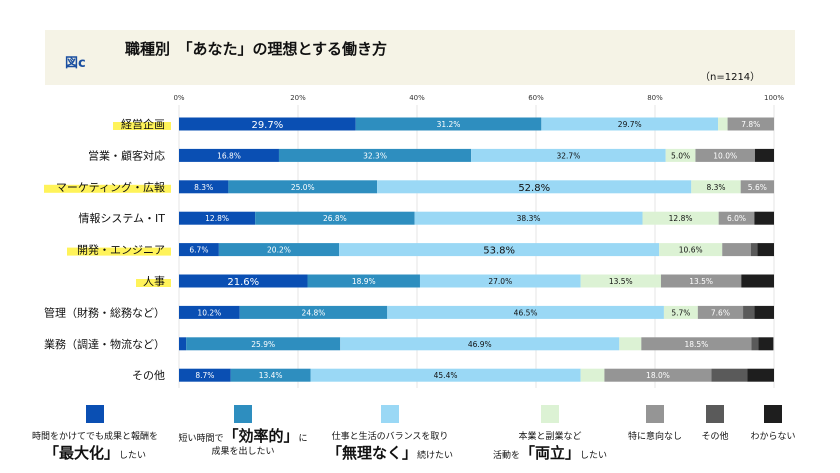 The width and height of the screenshot is (840, 473). Describe the element at coordinates (691, 250) in the screenshot. I see `data-label: 10.6%` at that location.